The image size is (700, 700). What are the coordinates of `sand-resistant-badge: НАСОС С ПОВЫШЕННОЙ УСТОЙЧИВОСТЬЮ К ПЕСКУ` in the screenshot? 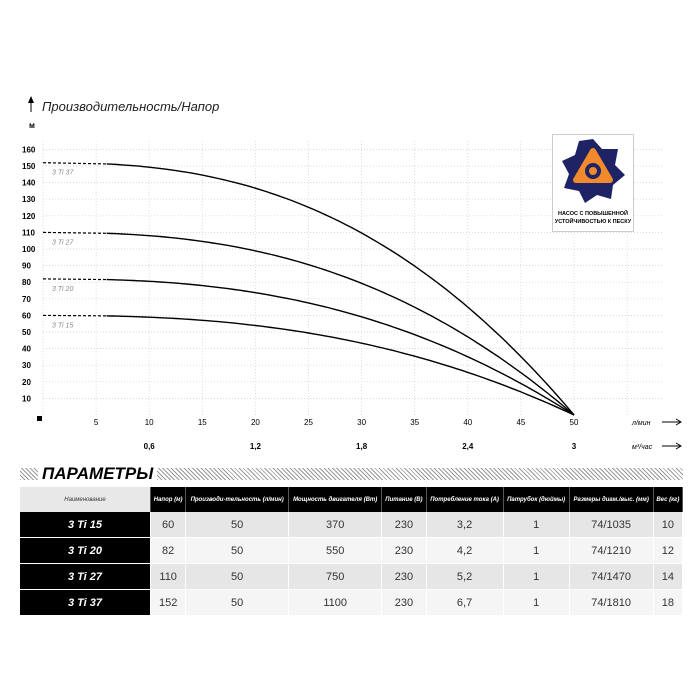 It's located at (593, 183).